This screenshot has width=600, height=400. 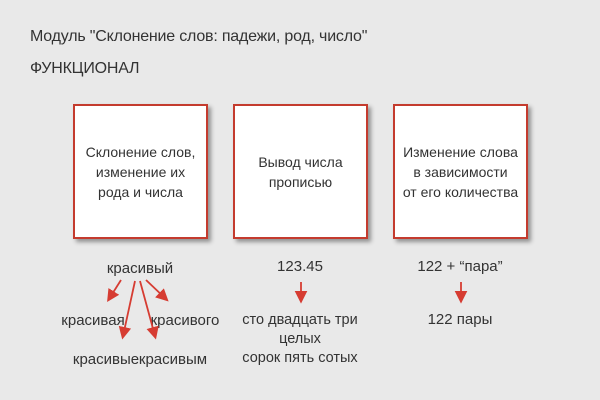 What do you see at coordinates (460, 191) in the screenshot?
I see `box-word-by-quantity-line3: от его количества` at bounding box center [460, 191].